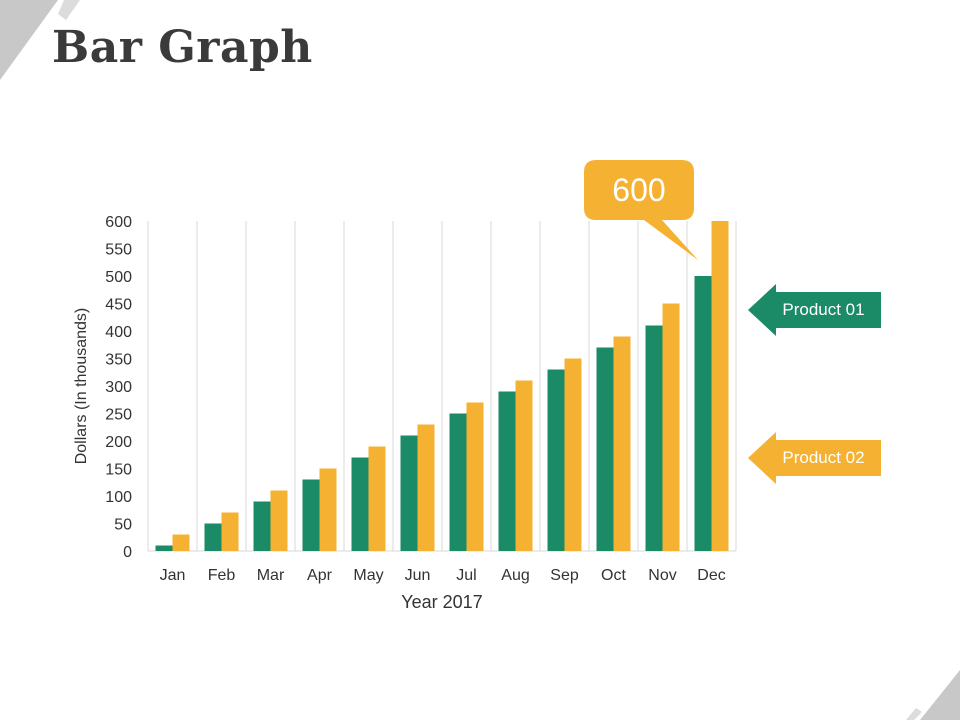 Image resolution: width=960 pixels, height=720 pixels. What do you see at coordinates (118, 332) in the screenshot?
I see `y-tick-label: 400` at bounding box center [118, 332].